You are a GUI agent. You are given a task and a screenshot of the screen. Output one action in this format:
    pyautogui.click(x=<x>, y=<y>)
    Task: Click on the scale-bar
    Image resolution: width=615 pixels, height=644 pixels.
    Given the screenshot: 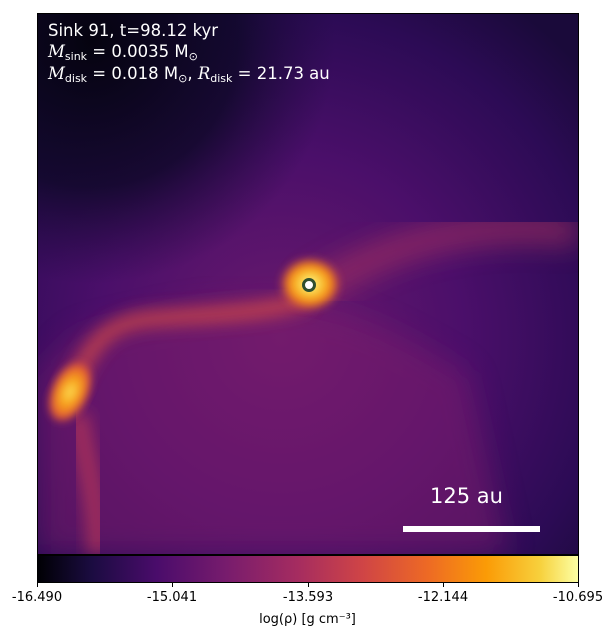 What is the action you would take?
    pyautogui.click(x=471, y=529)
    